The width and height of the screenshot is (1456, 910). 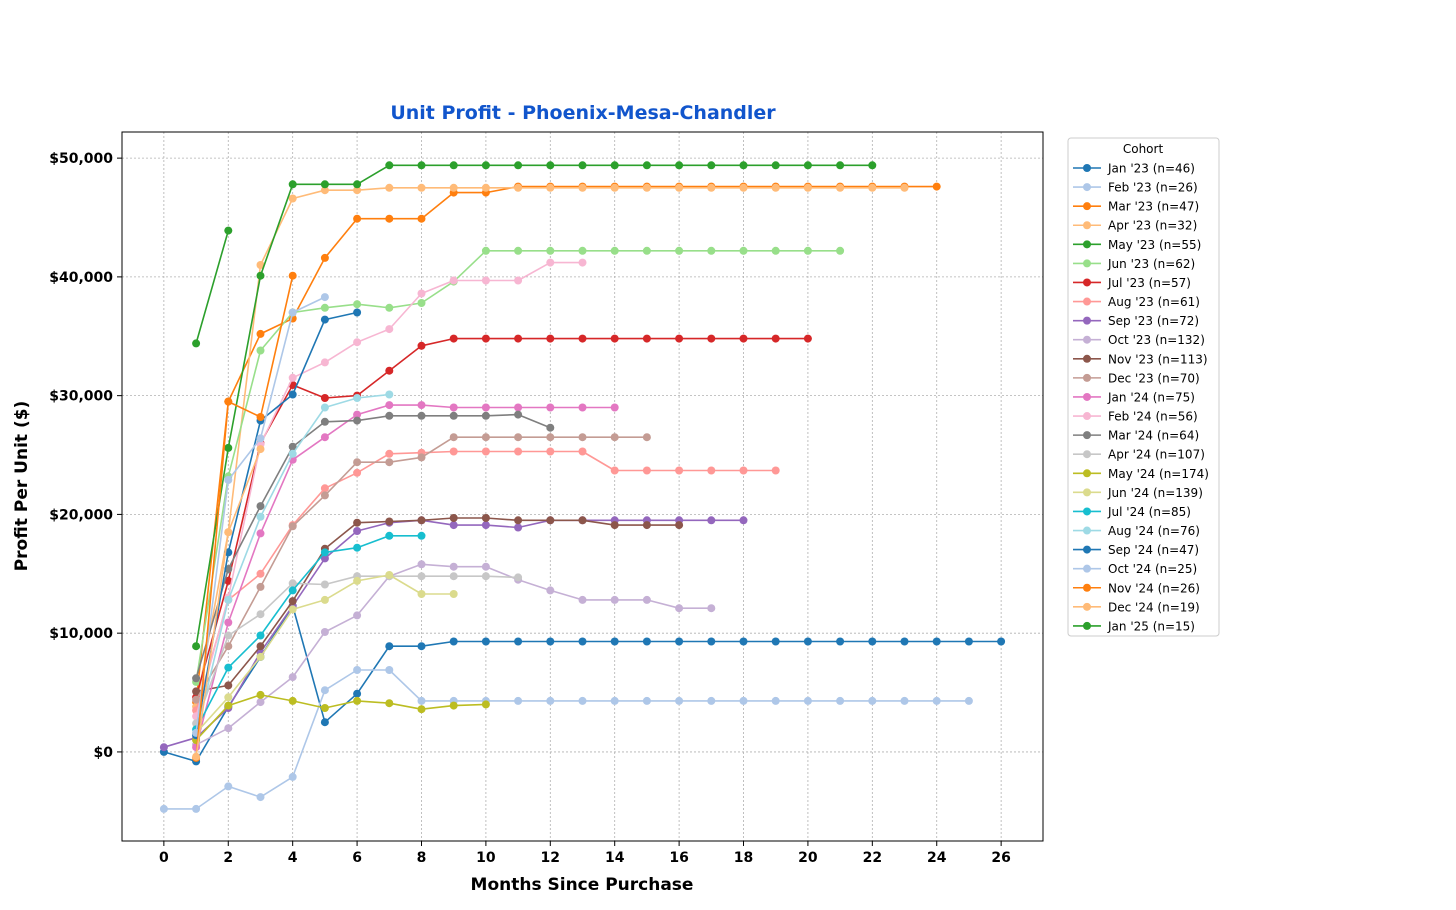 What do you see at coordinates (81, 634) in the screenshot?
I see `y-tick-label: $10,000` at bounding box center [81, 634].